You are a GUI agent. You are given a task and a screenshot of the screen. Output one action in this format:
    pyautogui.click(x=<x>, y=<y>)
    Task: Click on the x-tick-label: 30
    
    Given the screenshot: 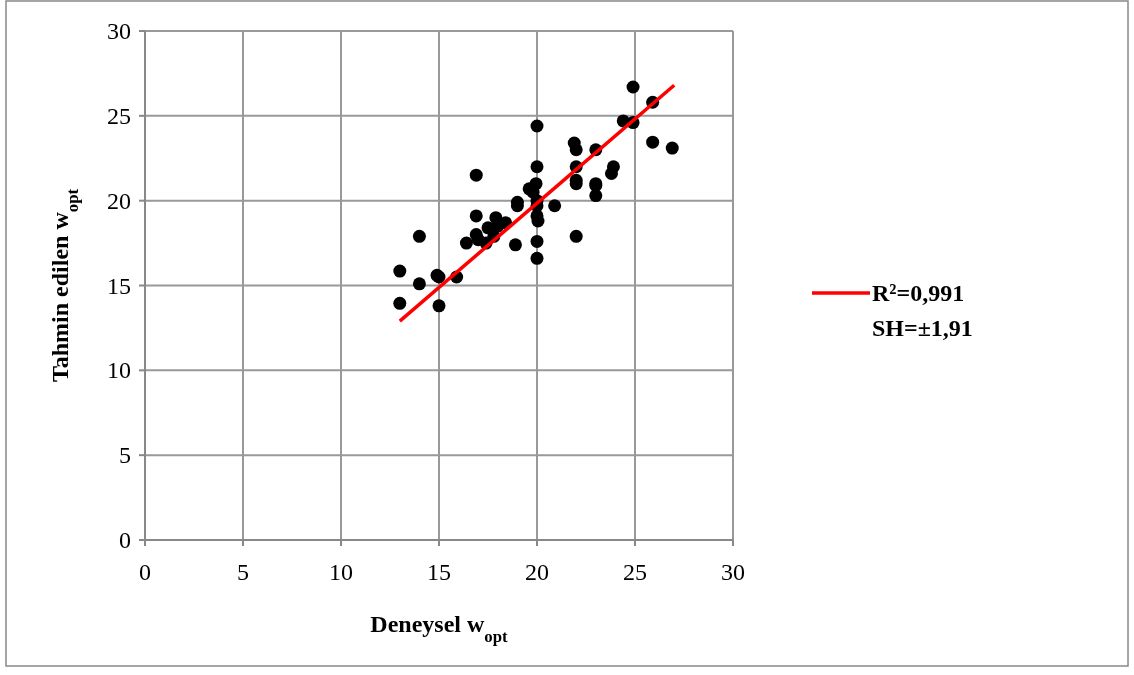 What is the action you would take?
    pyautogui.click(x=733, y=572)
    